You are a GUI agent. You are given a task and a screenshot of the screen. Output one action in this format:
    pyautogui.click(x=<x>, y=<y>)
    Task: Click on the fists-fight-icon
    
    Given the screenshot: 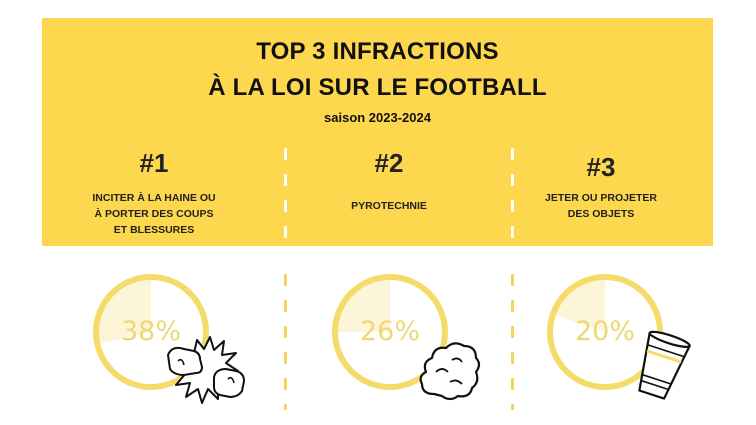 What is the action you would take?
    pyautogui.click(x=206, y=370)
    